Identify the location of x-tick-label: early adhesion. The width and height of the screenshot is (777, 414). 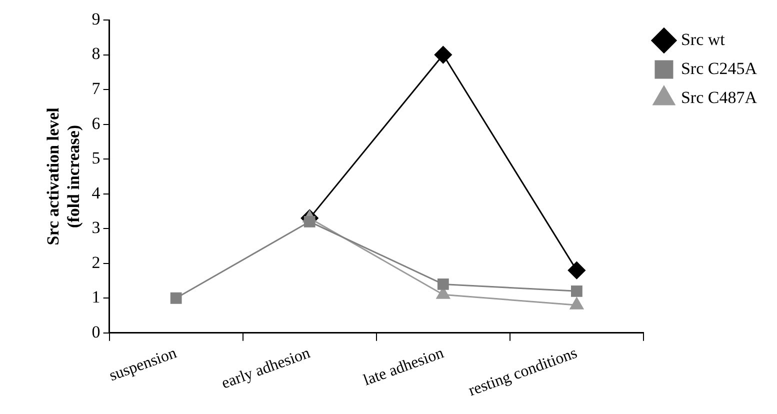
(265, 368).